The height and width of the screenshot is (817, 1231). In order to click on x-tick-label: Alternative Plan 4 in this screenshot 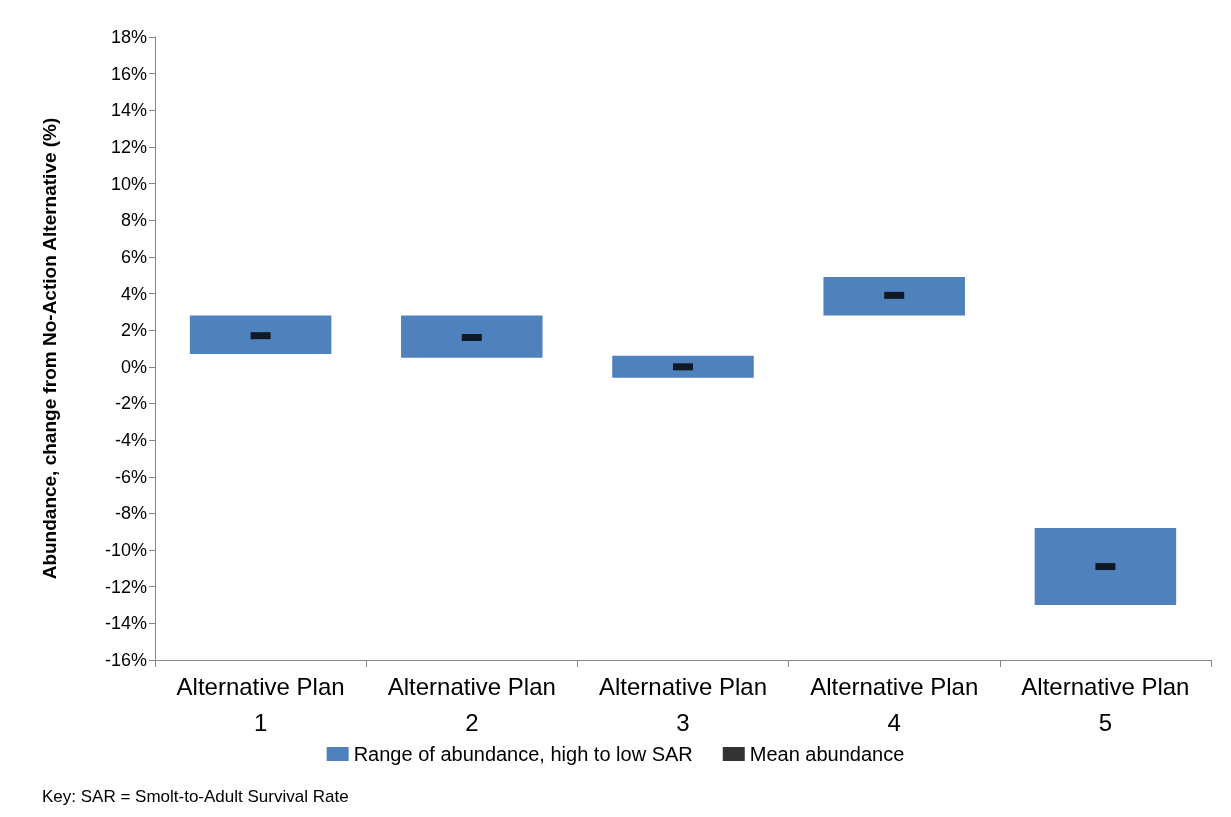, I will do `click(894, 704)`.